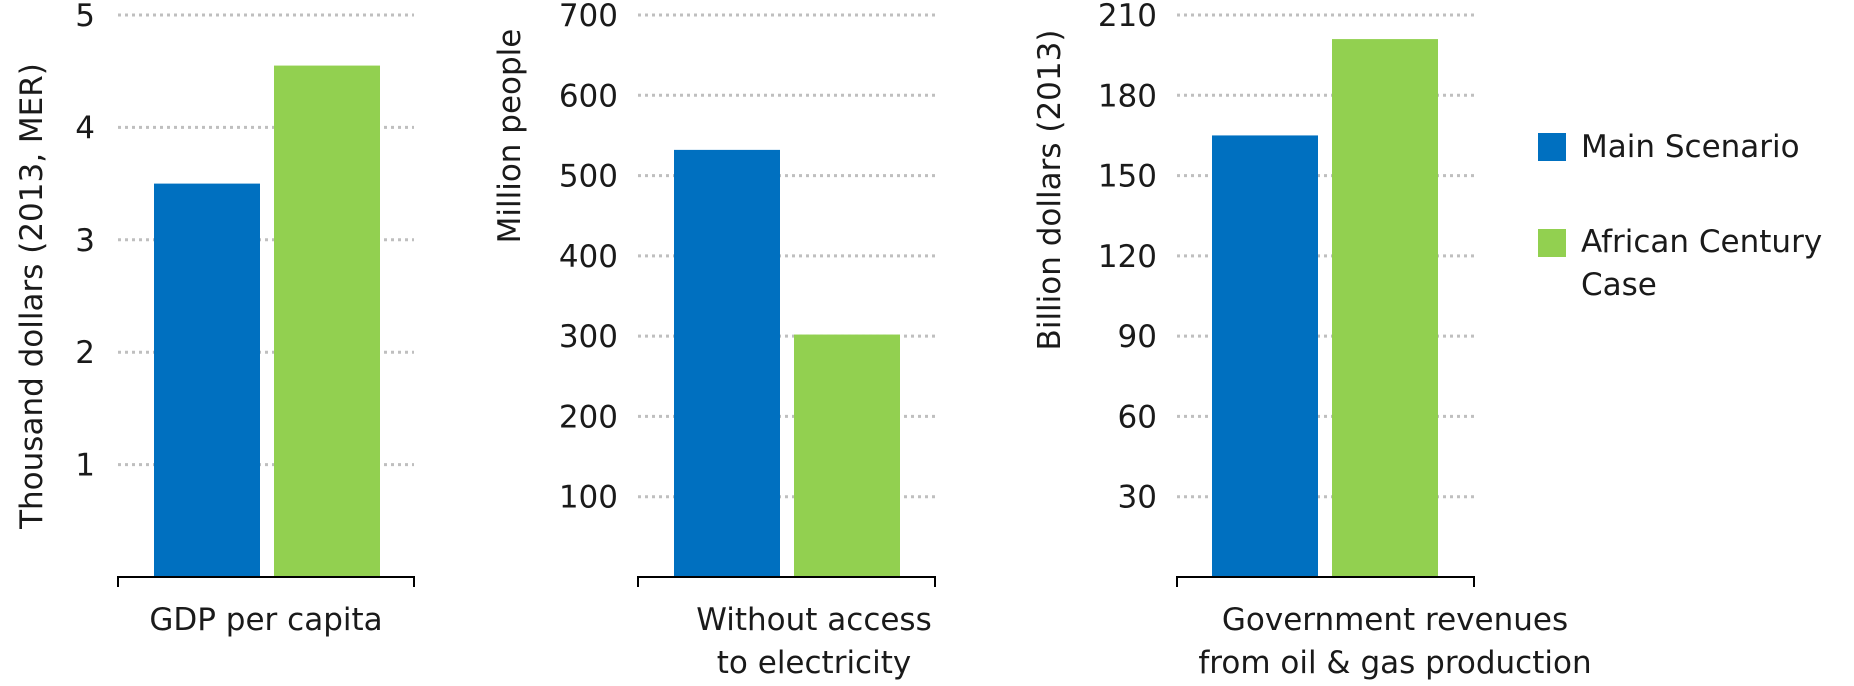  I want to click on y-tick-label: 3, so click(85, 241).